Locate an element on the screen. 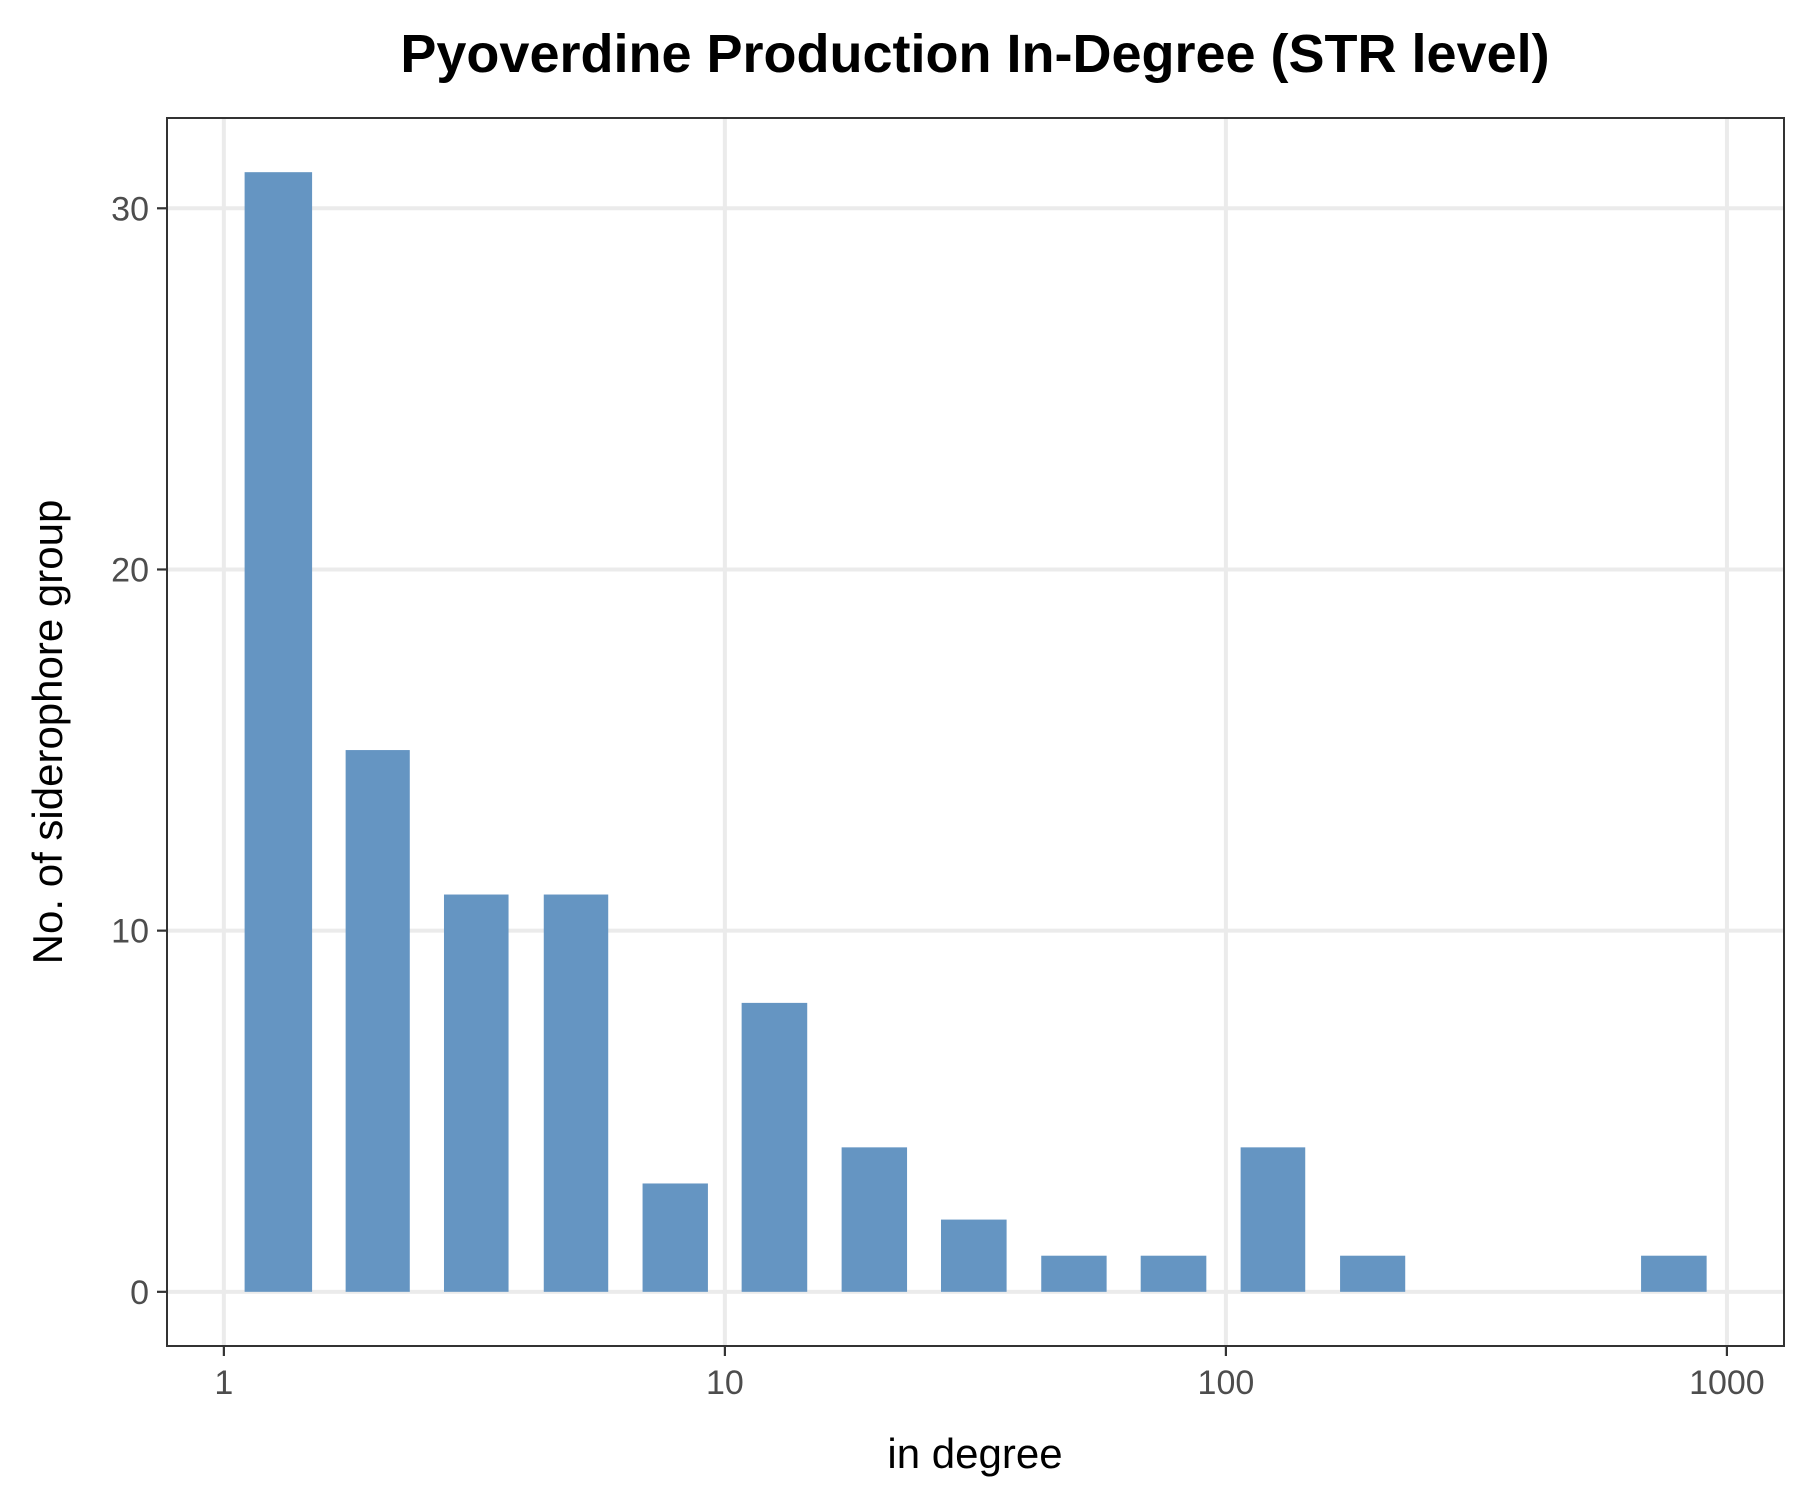 This screenshot has width=1800, height=1500. y-tick-label-3: 30 is located at coordinates (130, 209).